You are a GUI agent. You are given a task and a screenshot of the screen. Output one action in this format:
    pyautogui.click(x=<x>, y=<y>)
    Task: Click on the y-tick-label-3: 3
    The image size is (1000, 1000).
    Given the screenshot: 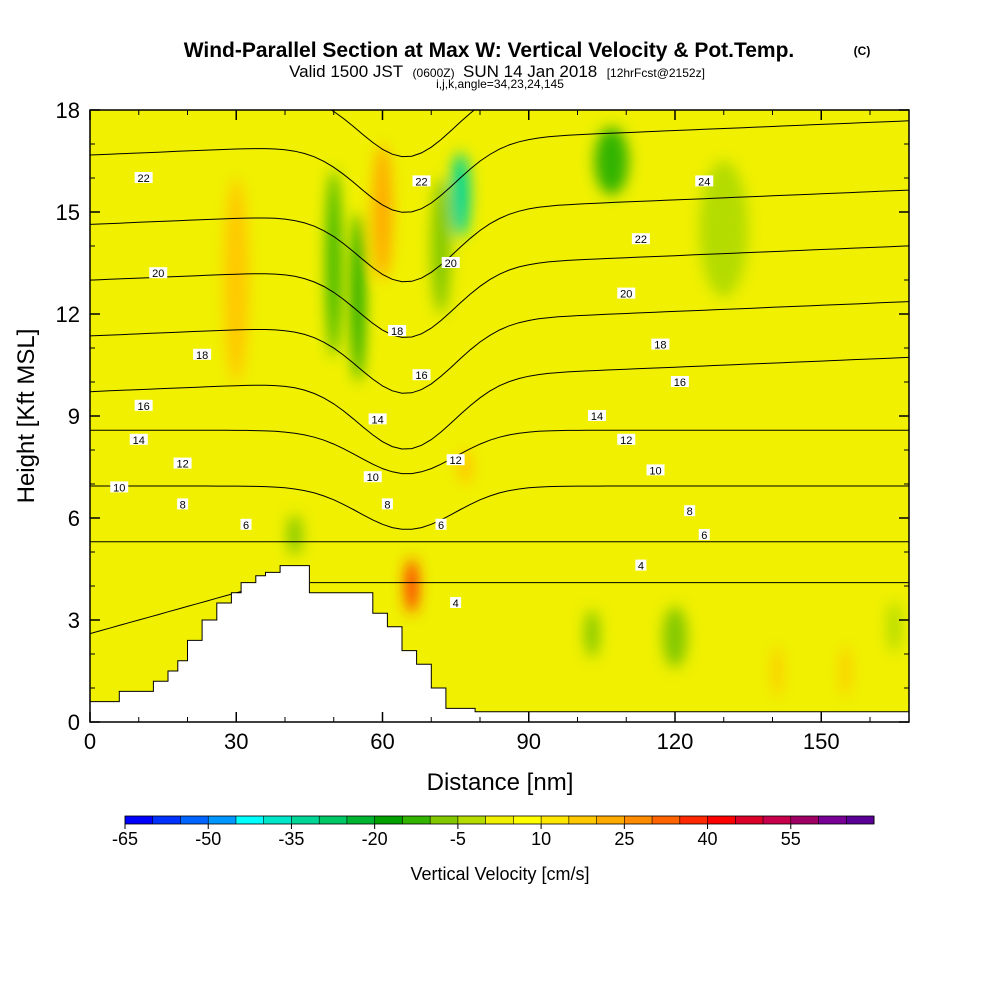 What is the action you would take?
    pyautogui.click(x=74, y=620)
    